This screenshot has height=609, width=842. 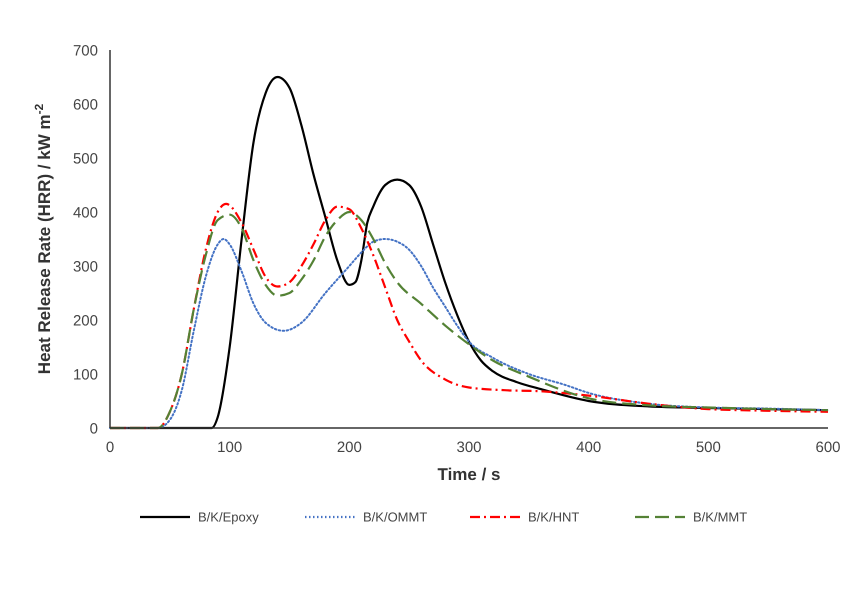 I want to click on y-tick-label: 200, so click(x=85, y=321).